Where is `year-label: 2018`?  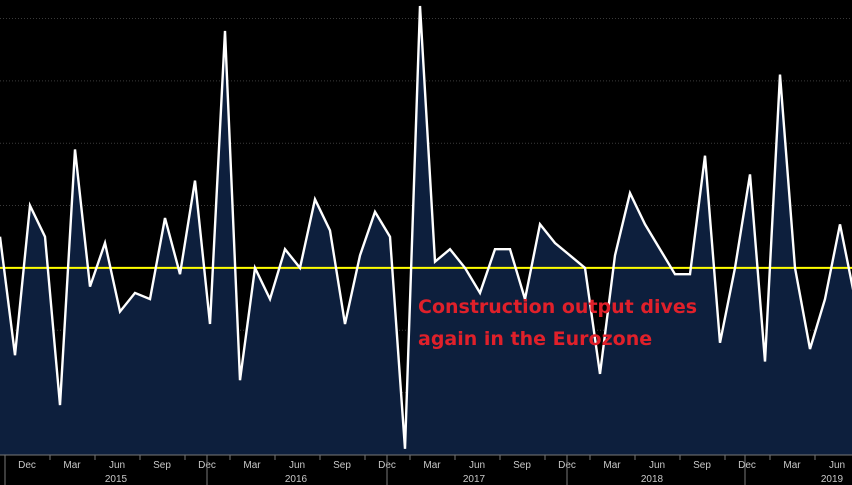
year-label: 2018 is located at coordinates (652, 479).